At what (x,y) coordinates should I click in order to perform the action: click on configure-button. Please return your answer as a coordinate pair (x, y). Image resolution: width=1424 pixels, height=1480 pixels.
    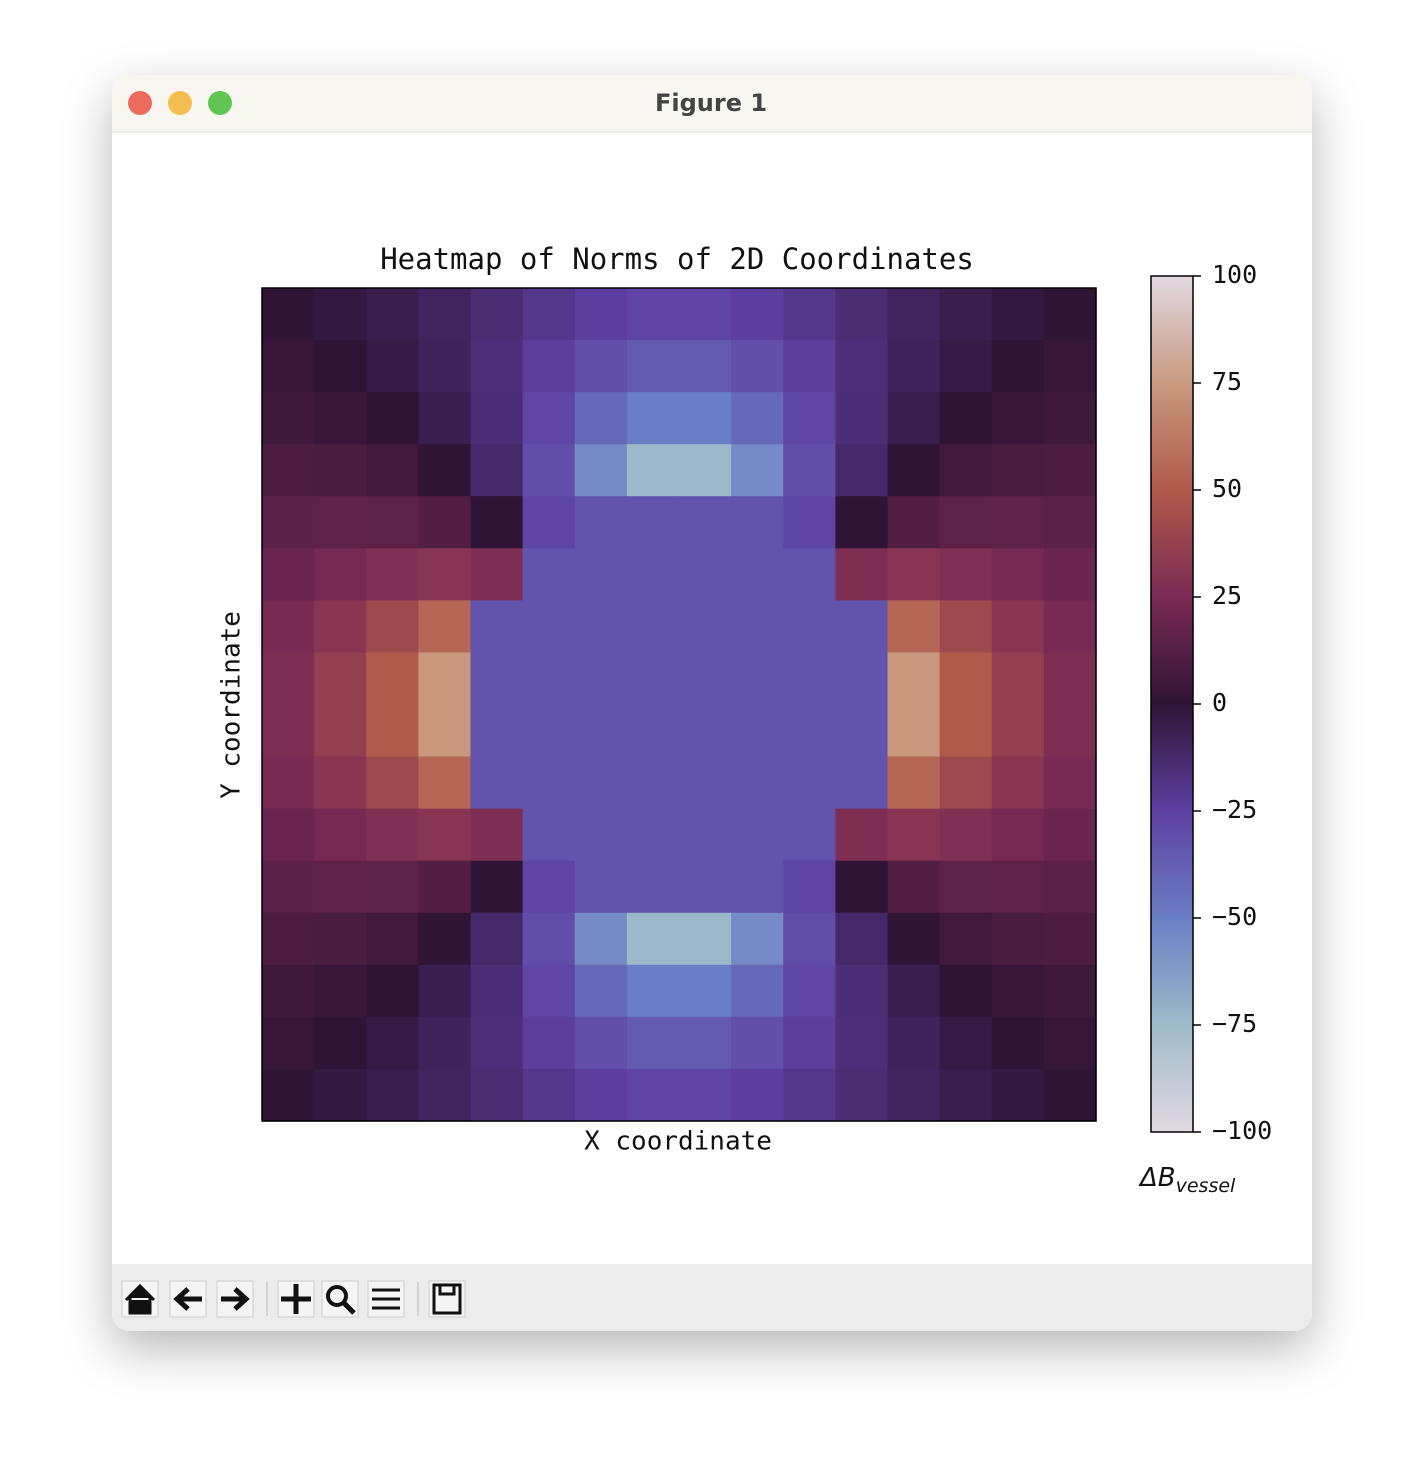
    Looking at the image, I should click on (386, 1299).